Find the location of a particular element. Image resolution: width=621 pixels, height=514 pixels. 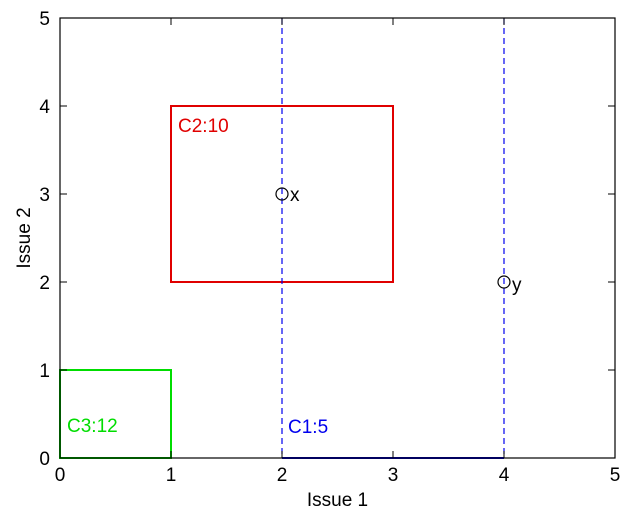

x-tick-label-2: 2 is located at coordinates (282, 475).